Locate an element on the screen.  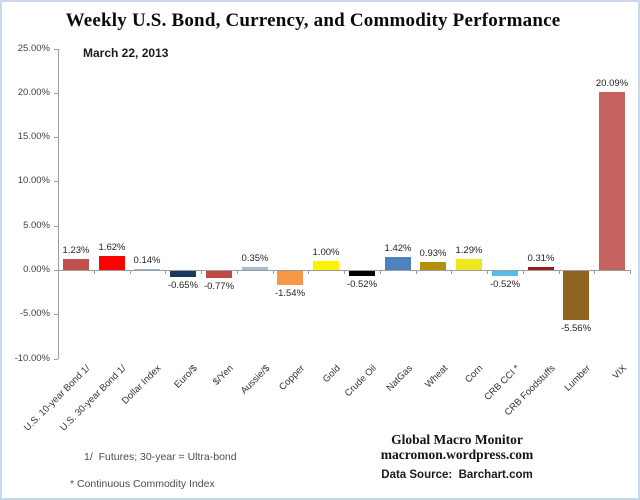
bar-dollar-index is located at coordinates (147, 269).